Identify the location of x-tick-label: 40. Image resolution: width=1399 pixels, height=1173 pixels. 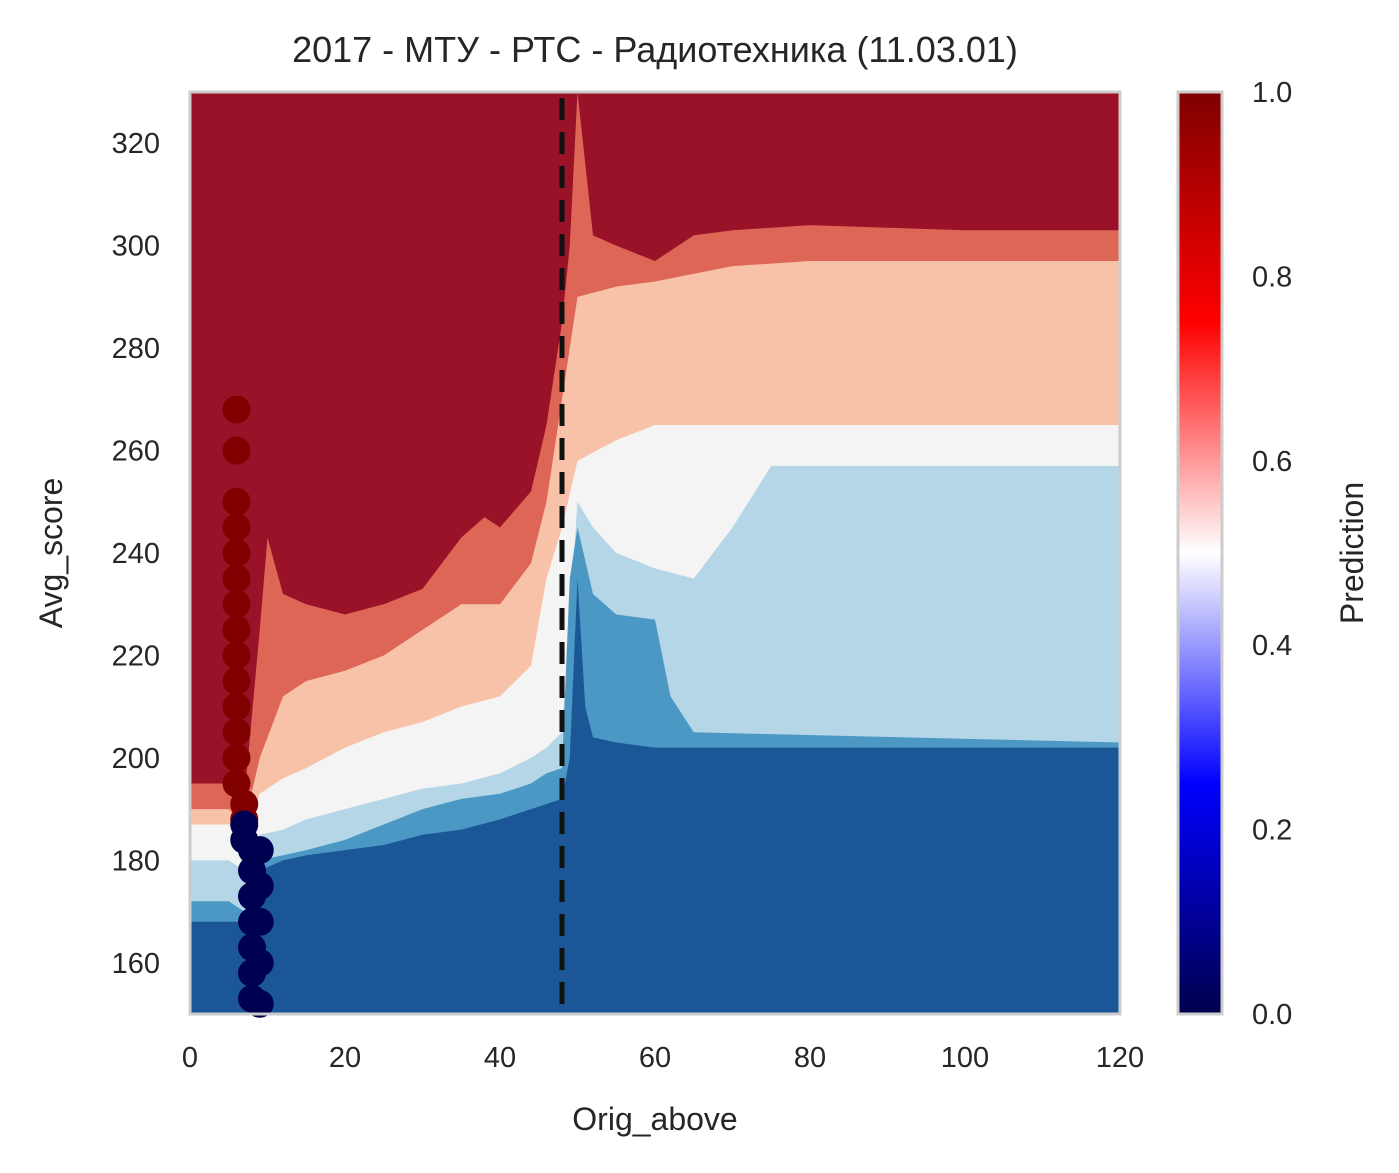
(500, 1058).